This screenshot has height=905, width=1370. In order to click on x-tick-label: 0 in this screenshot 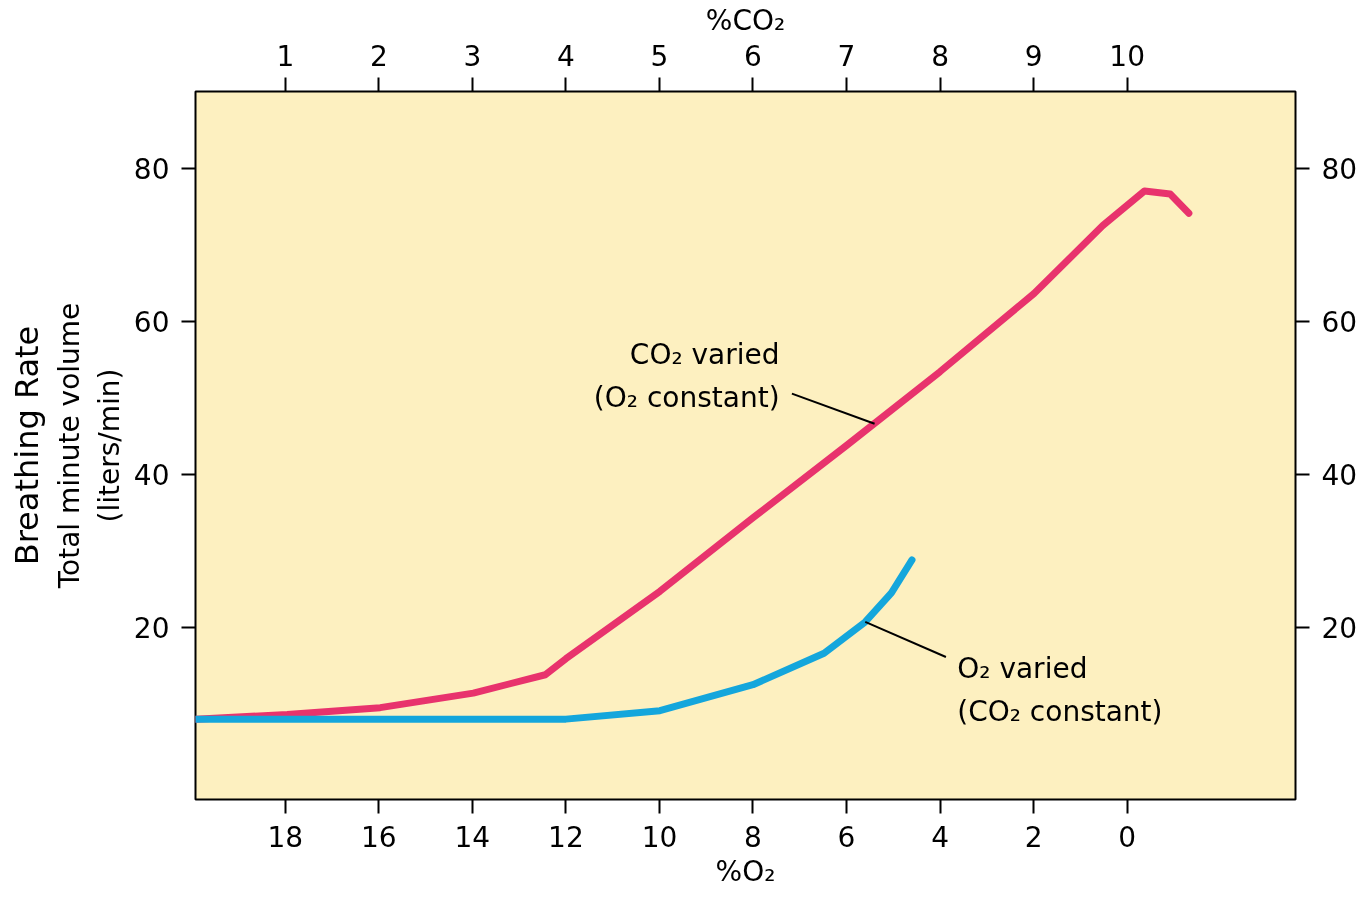, I will do `click(1127, 837)`.